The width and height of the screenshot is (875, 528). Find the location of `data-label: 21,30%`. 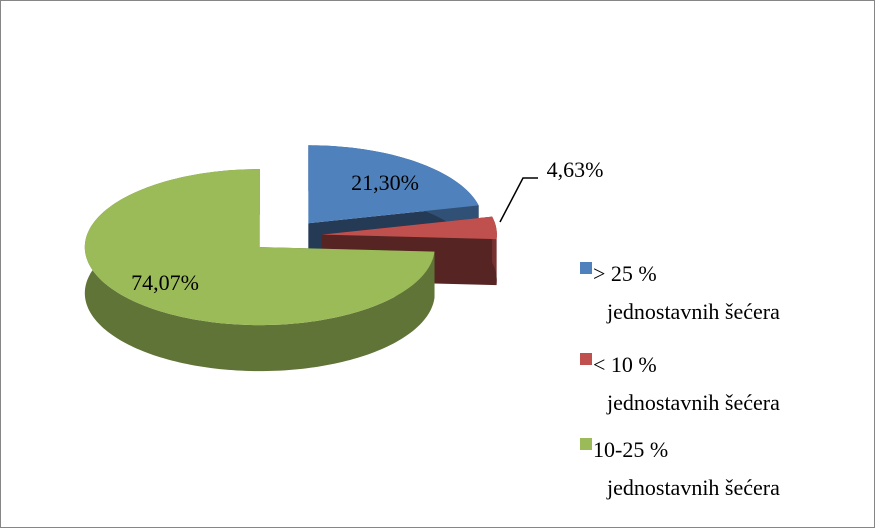

data-label: 21,30% is located at coordinates (385, 182).